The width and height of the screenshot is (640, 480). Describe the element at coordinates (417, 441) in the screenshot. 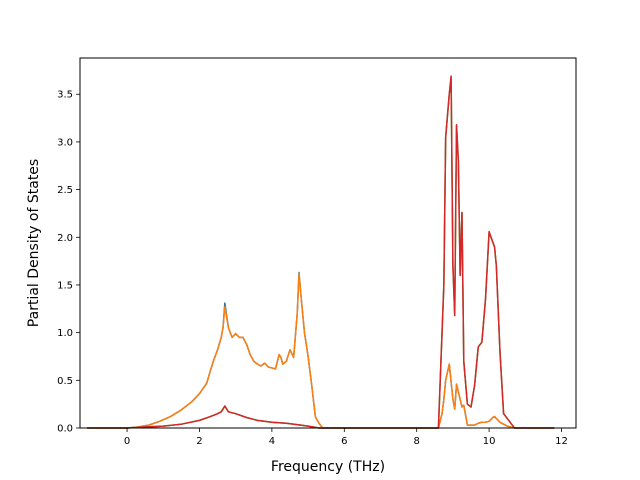

I see `x-tick-label: 8` at that location.